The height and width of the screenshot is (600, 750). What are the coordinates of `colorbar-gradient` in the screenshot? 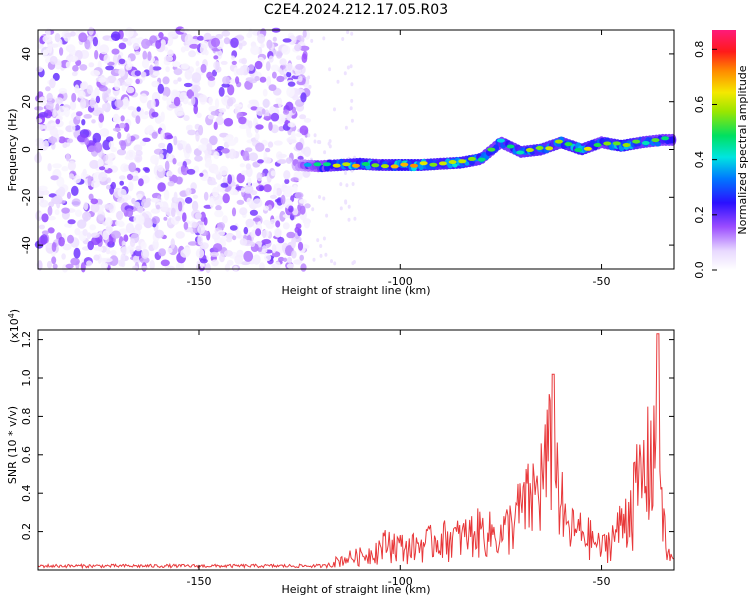 It's located at (724, 150).